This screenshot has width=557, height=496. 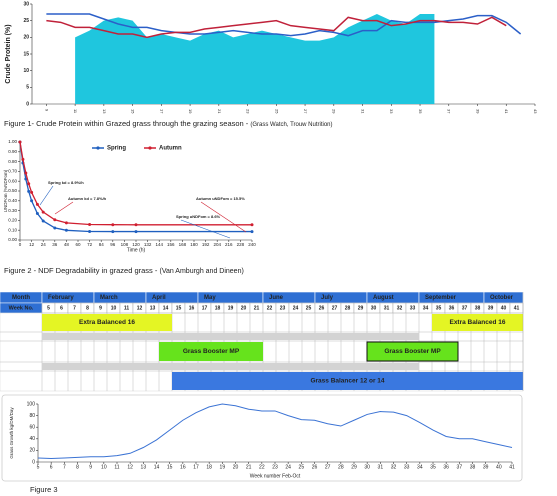 What do you see at coordinates (32, 439) in the screenshot?
I see `y-tick-label: 40` at bounding box center [32, 439].